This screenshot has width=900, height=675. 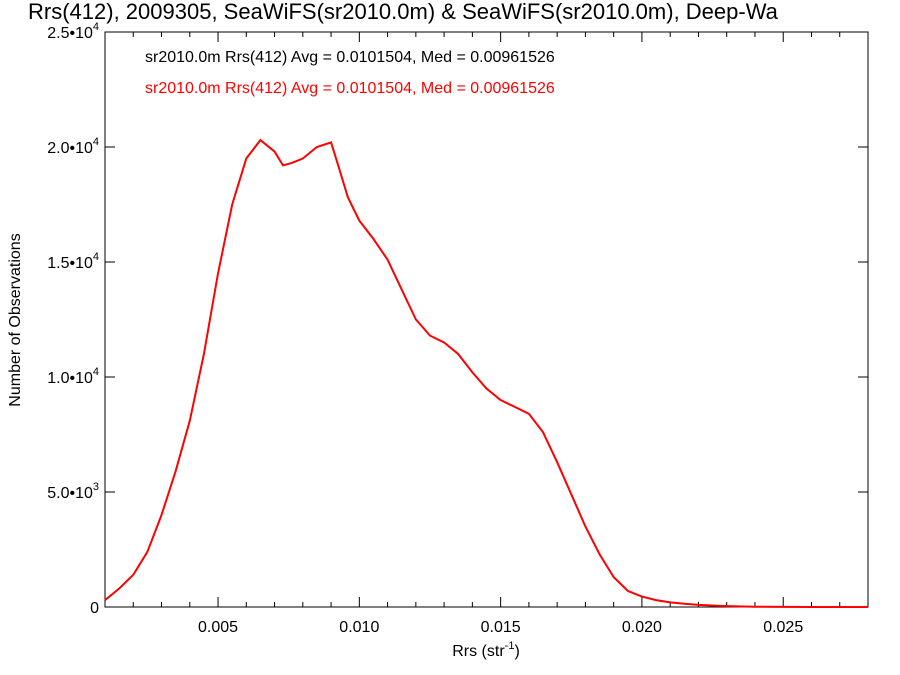 I want to click on y-tick-label: 5.0•103, so click(x=73, y=491).